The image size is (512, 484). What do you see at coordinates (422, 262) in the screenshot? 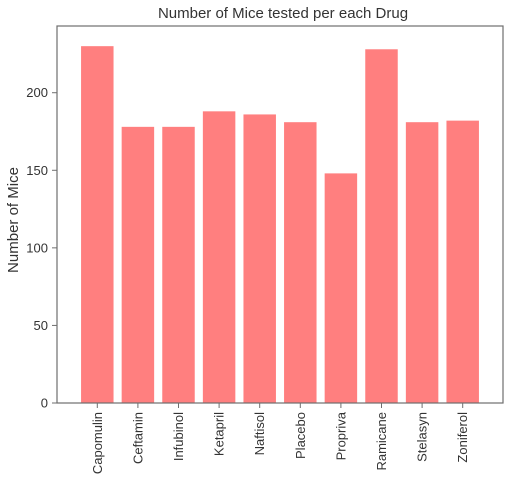
I see `bar-stelasyn` at bounding box center [422, 262].